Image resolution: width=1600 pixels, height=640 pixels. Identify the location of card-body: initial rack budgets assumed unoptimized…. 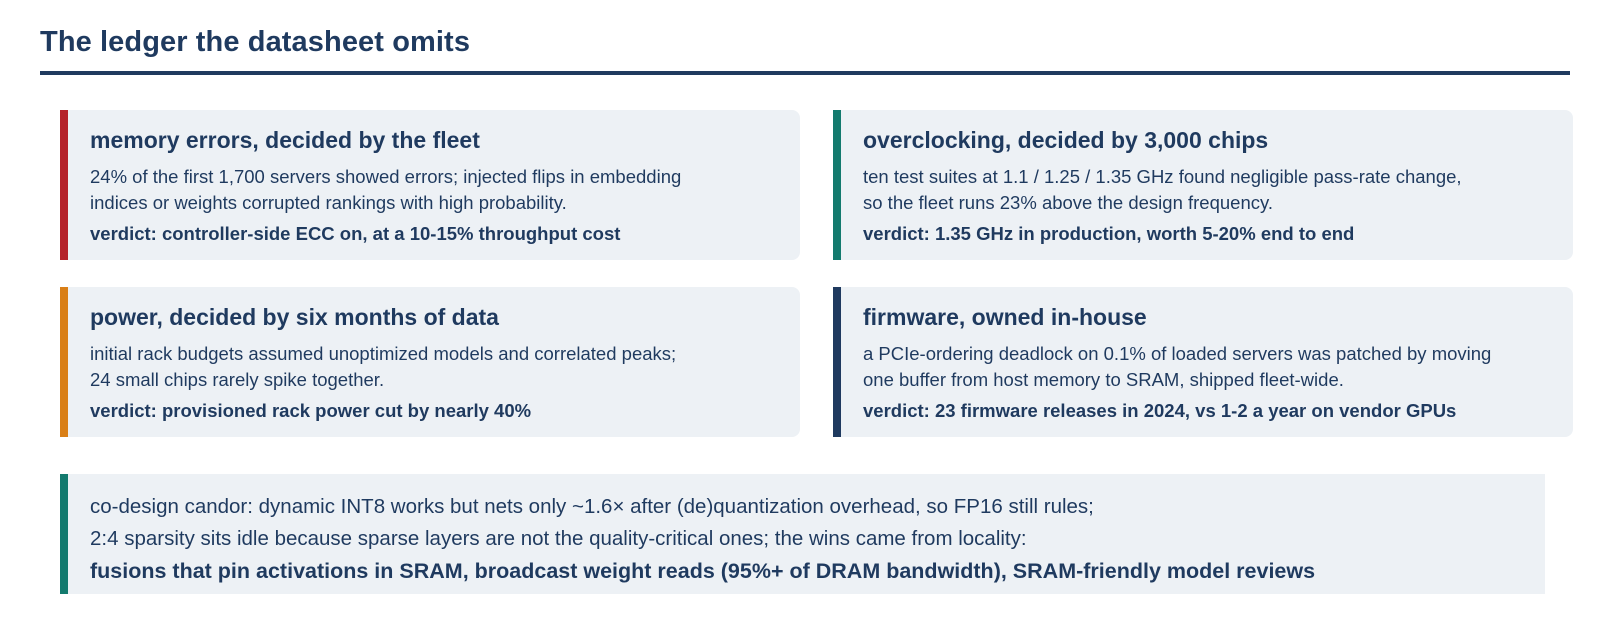
(435, 367).